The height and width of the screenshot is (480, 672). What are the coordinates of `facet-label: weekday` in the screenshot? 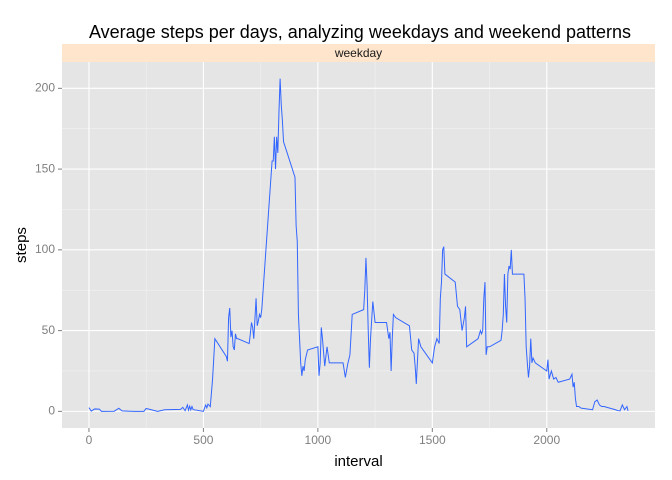 It's located at (358, 53).